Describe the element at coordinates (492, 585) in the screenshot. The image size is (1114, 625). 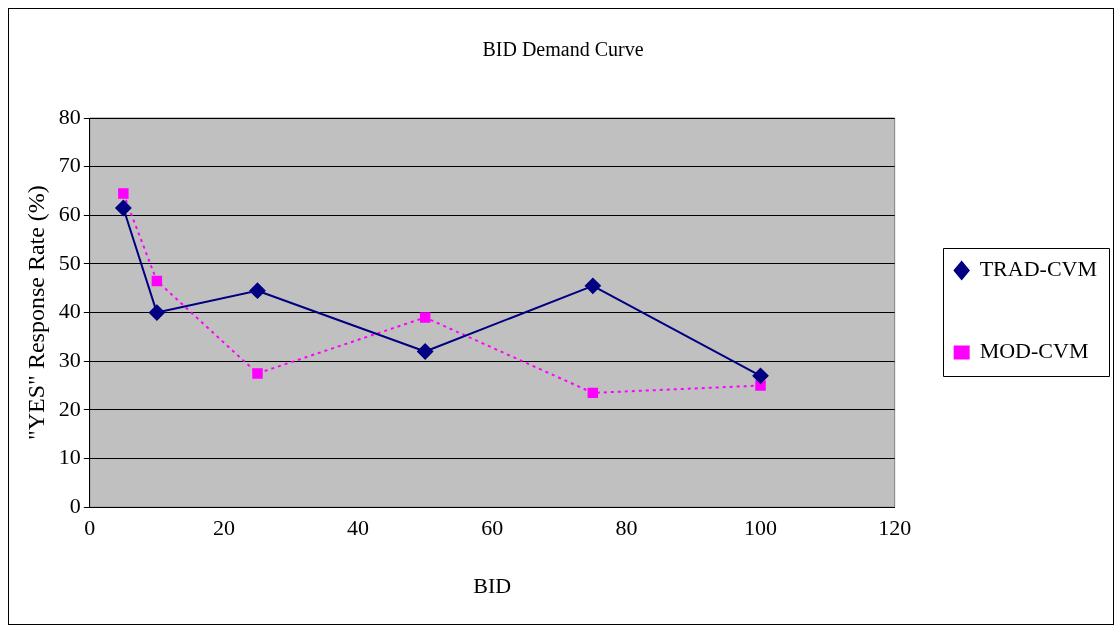
I see `x-axis-title: BID` at that location.